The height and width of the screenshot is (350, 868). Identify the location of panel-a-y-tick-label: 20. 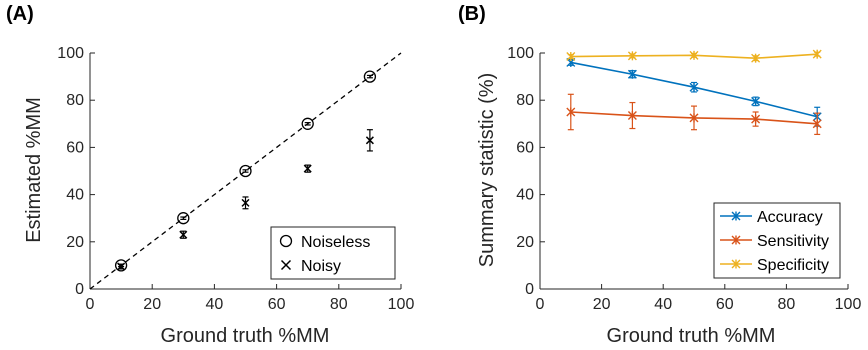
(75, 242).